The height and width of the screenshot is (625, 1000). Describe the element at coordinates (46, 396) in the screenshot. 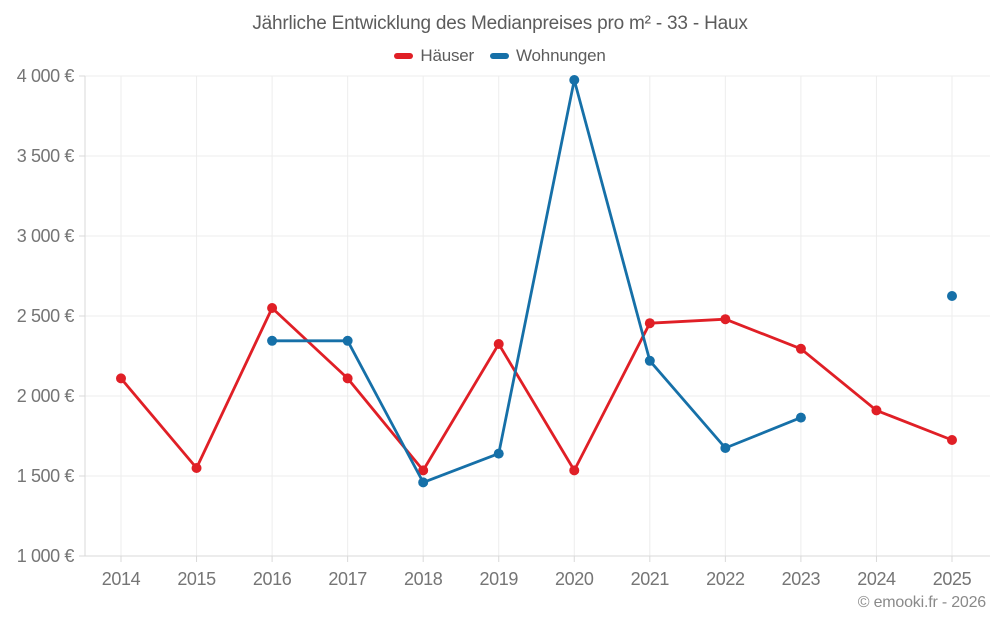

I see `y-tick-label: 2 000 €` at that location.